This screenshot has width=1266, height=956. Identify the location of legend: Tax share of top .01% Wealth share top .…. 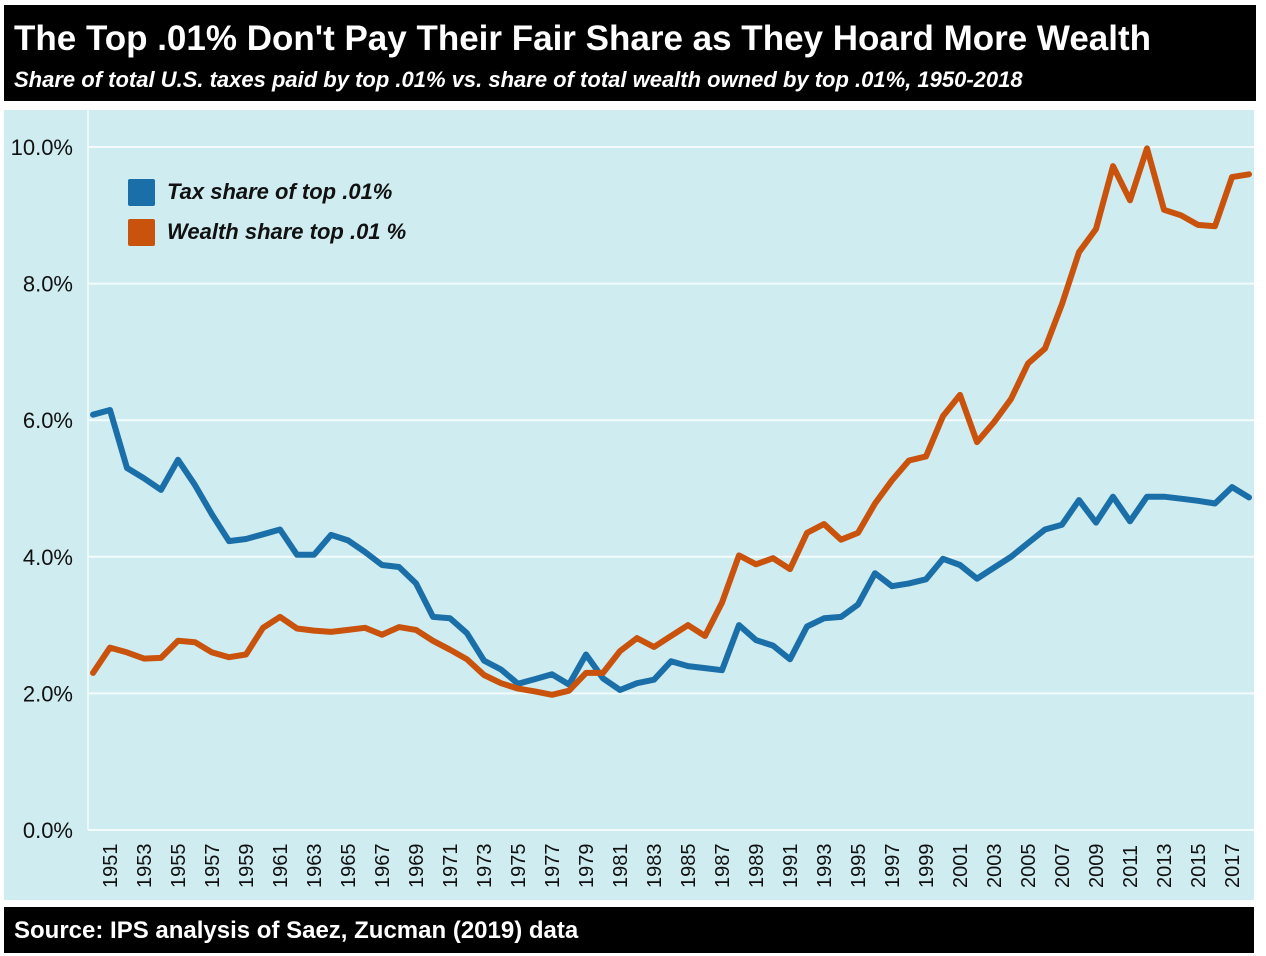
(267, 212).